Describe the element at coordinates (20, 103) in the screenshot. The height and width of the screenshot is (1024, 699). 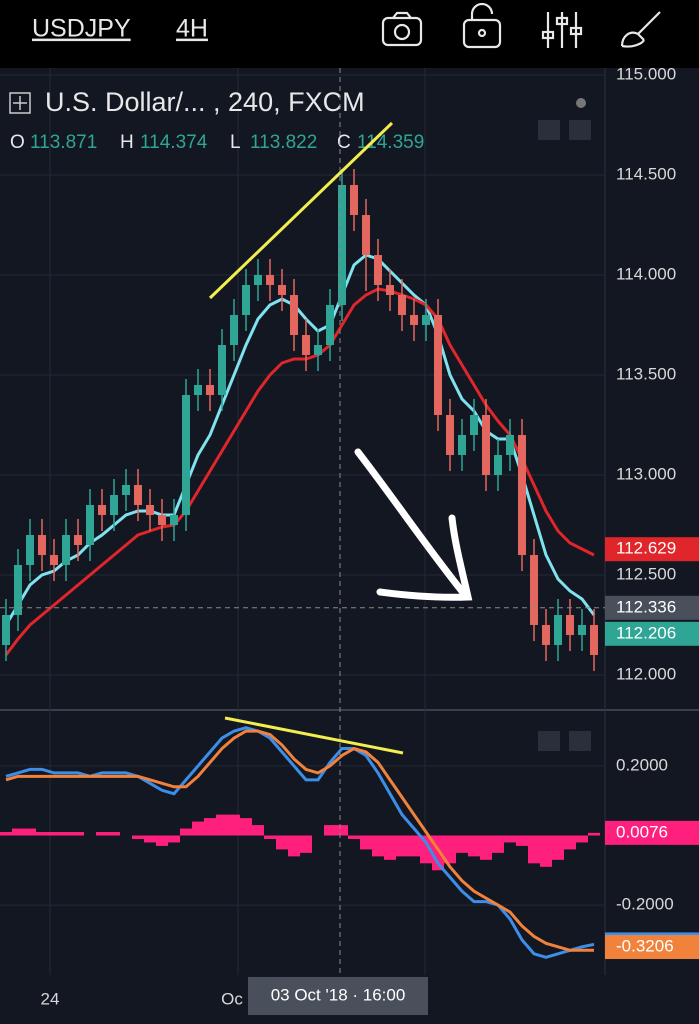
I see `collapse-icon` at that location.